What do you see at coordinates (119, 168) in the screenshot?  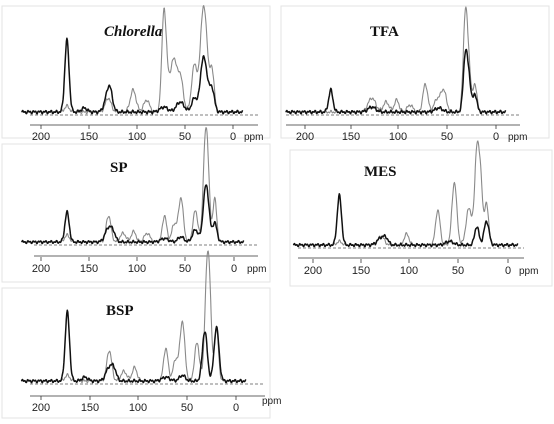 I see `panel-title: SP` at bounding box center [119, 168].